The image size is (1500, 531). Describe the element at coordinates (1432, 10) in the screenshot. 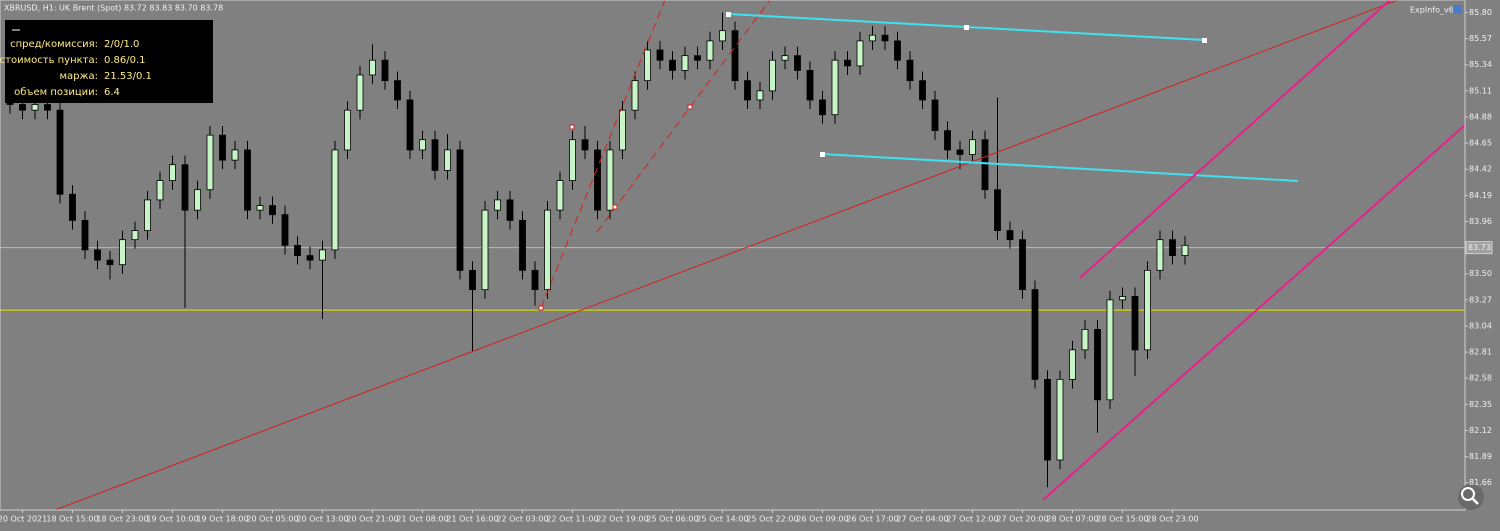

I see `indicator-name: ExpInfo_v6` at that location.